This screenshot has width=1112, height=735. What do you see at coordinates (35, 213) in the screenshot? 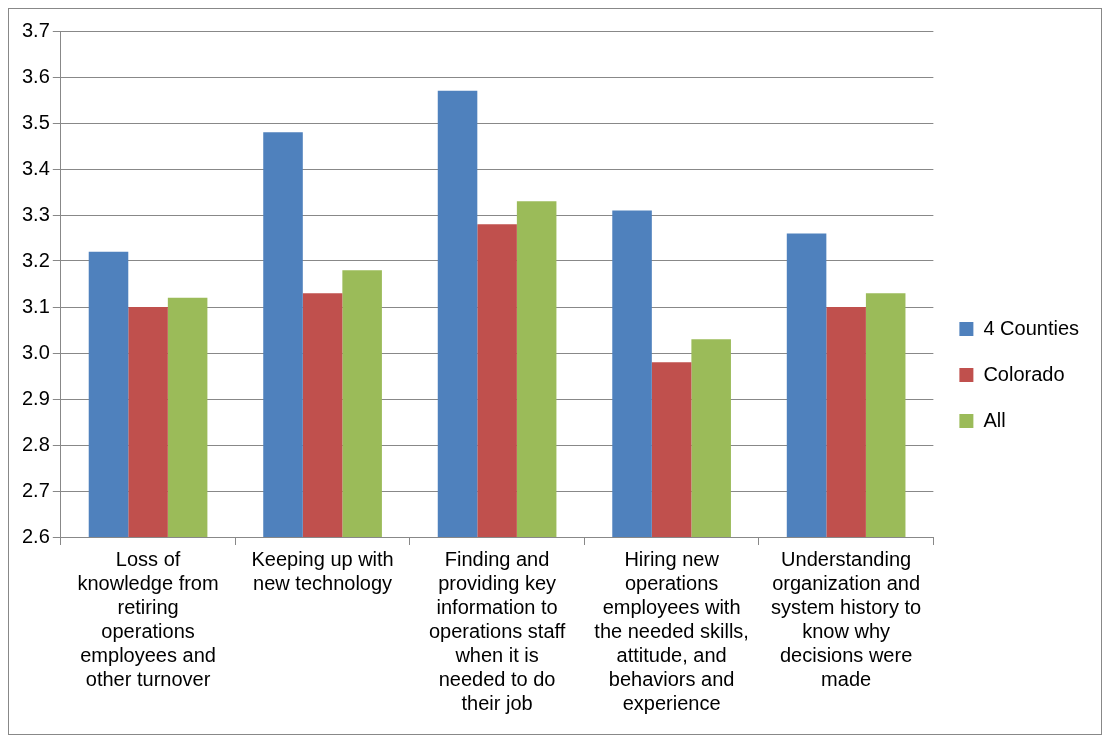
I see `y-tick-label: 3.3` at bounding box center [35, 213].